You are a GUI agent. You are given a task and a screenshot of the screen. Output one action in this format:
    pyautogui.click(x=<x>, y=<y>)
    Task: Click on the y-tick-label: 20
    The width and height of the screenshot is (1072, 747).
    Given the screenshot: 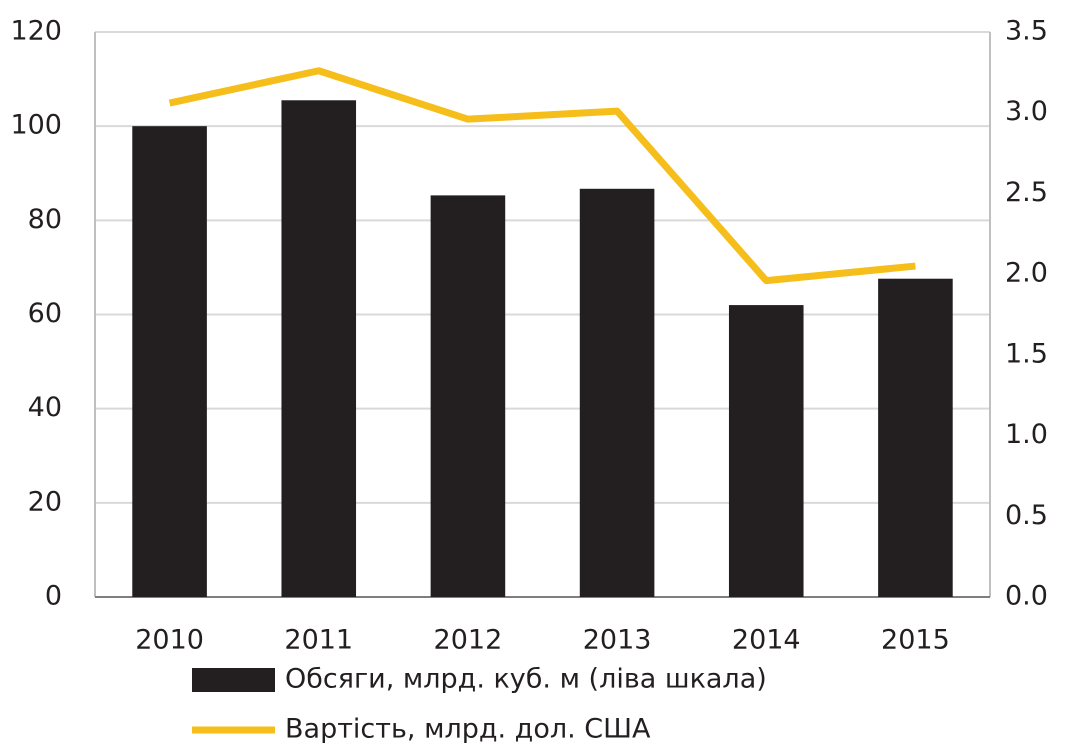 What is the action you would take?
    pyautogui.click(x=45, y=501)
    